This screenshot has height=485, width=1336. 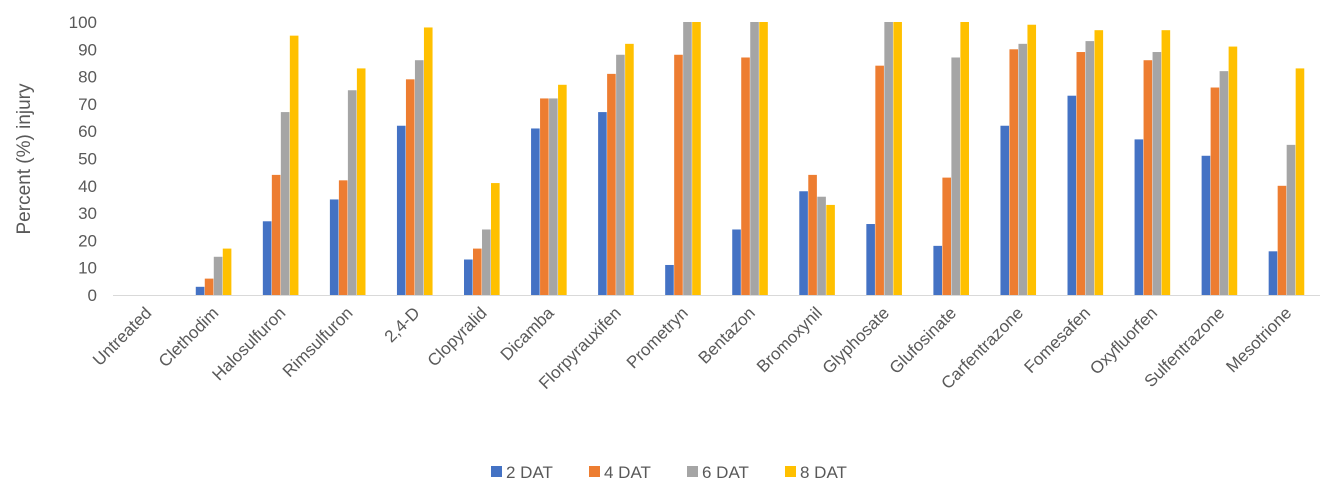 I want to click on x-tick-label: Untreated, so click(x=122, y=336).